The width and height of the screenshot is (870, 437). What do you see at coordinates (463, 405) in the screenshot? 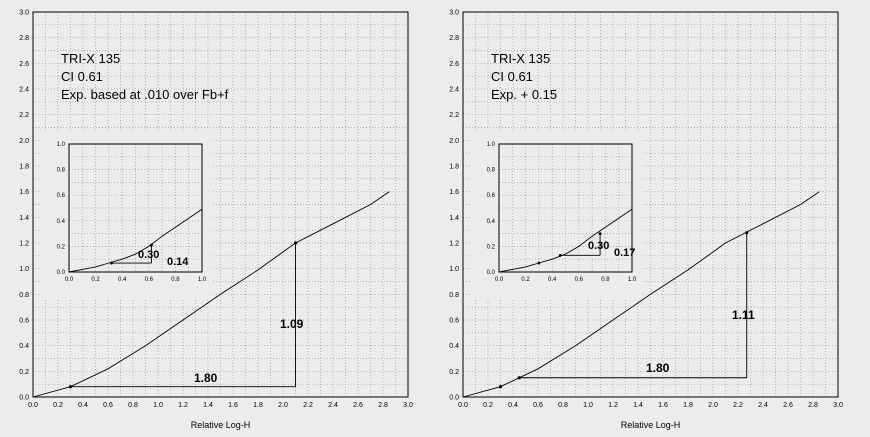
I see `main-x-tick-label: 0.0` at bounding box center [463, 405].